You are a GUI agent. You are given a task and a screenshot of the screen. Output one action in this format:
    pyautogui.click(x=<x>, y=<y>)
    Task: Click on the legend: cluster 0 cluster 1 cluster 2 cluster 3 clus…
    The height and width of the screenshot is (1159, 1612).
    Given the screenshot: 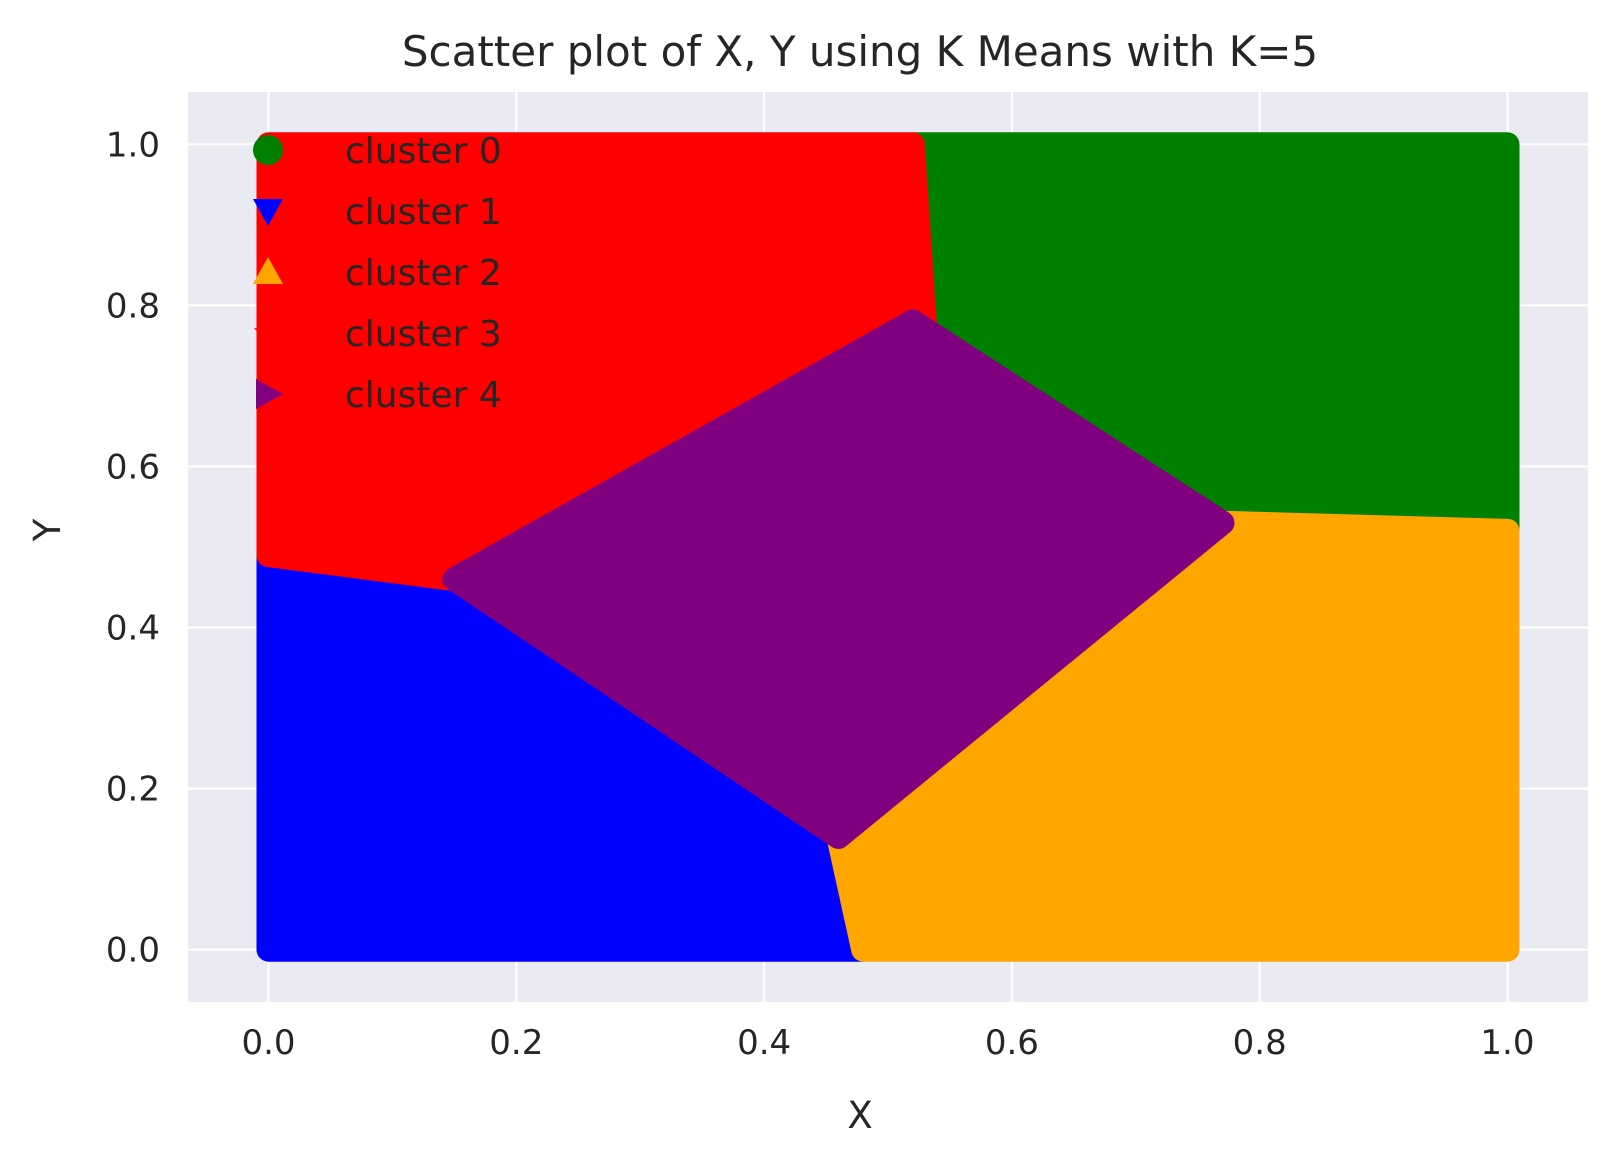 What is the action you would take?
    pyautogui.click(x=377, y=273)
    